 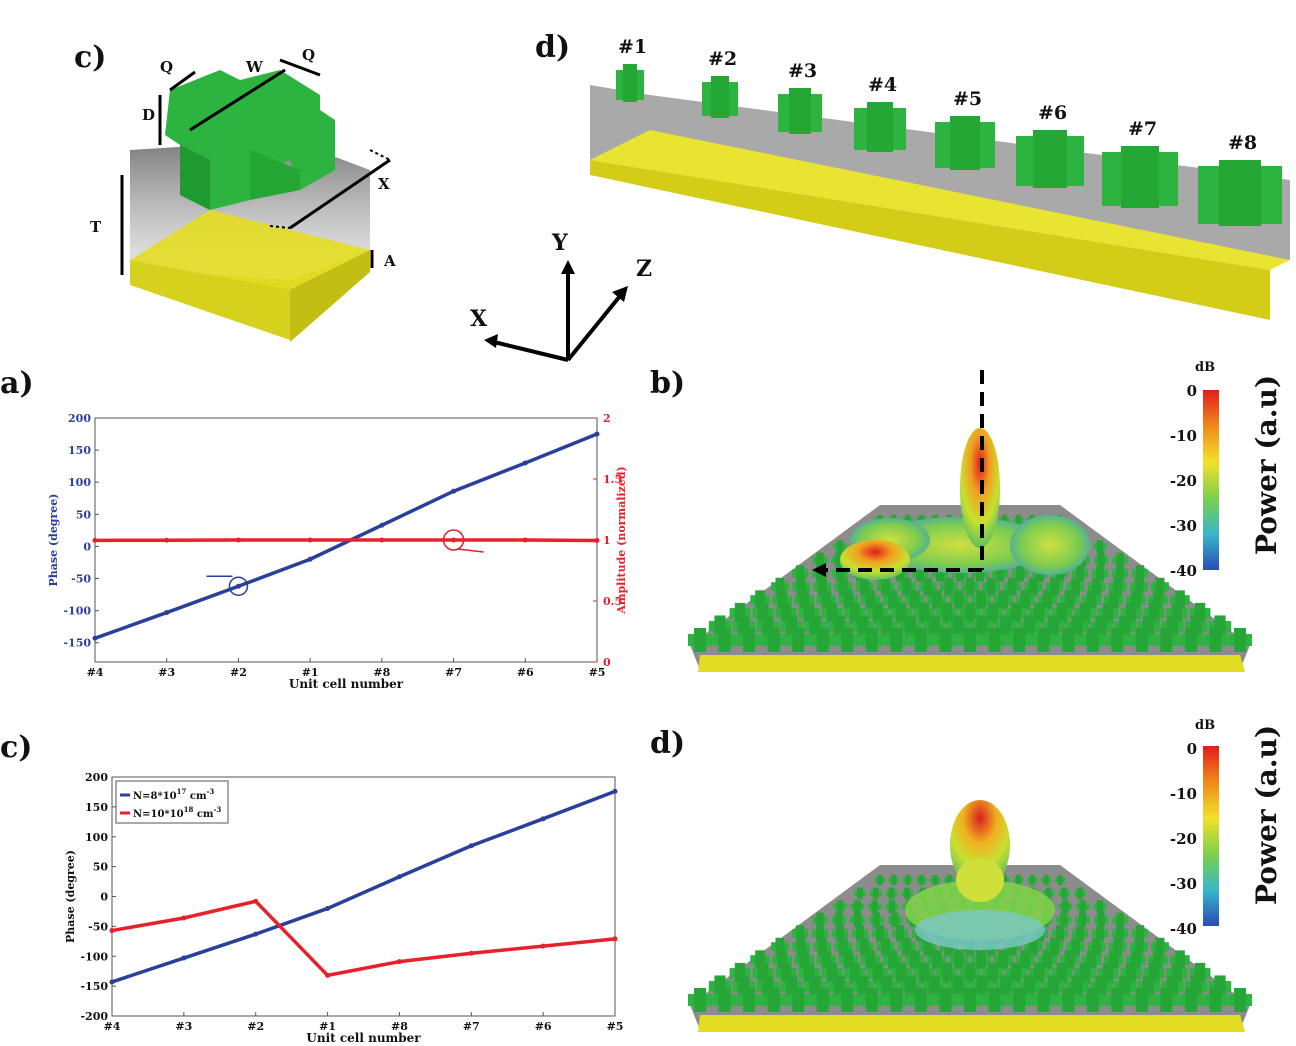 What do you see at coordinates (620, 294) in the screenshot?
I see `z-arrowhead` at bounding box center [620, 294].